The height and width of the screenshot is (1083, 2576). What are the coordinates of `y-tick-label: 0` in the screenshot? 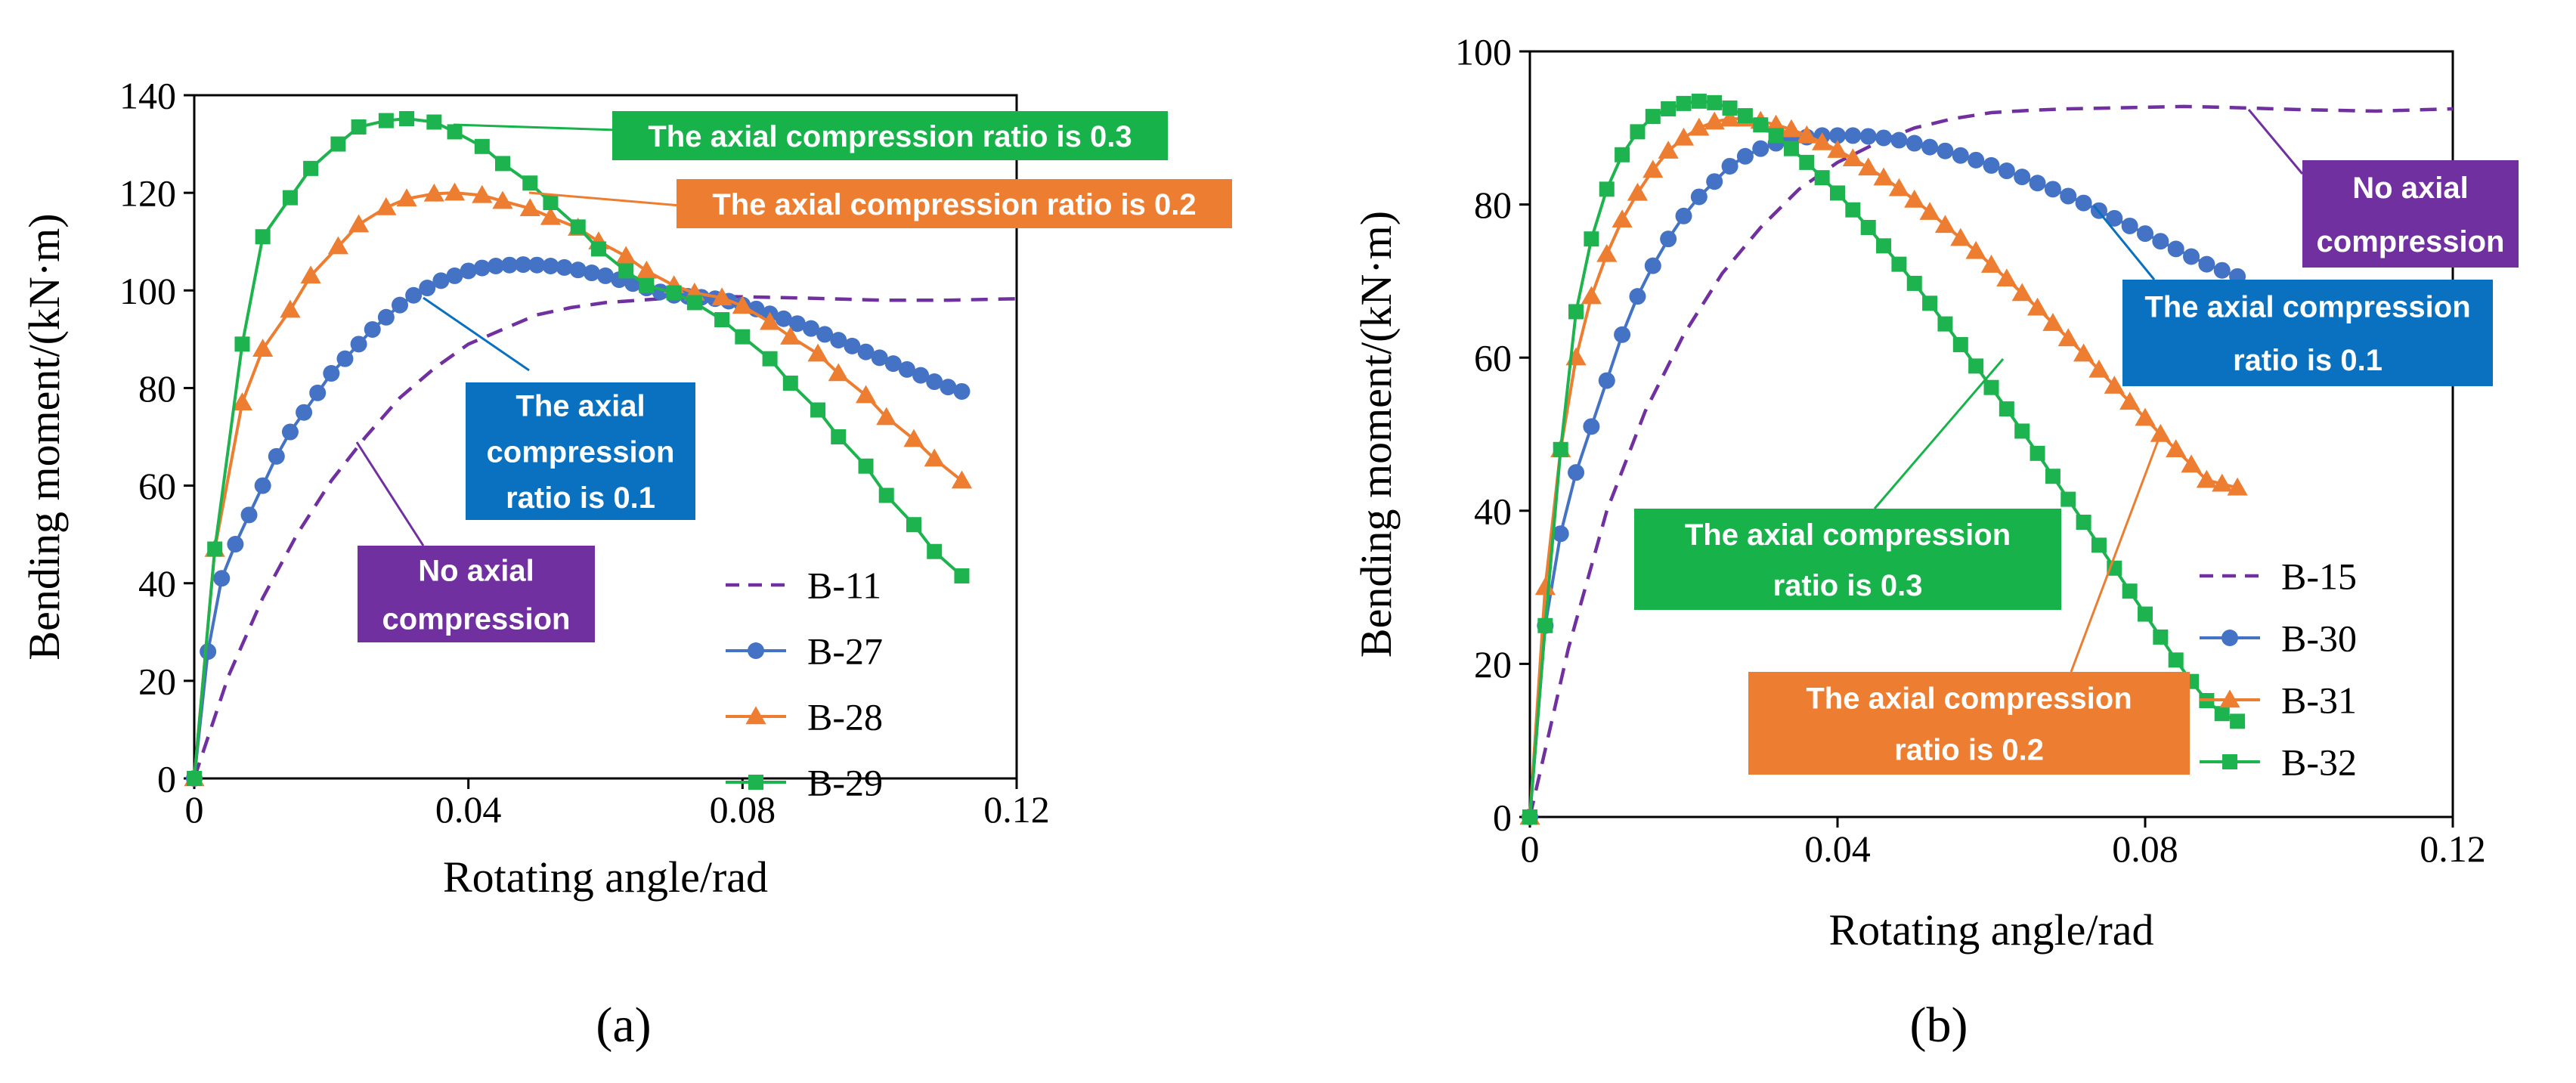 It's located at (166, 779).